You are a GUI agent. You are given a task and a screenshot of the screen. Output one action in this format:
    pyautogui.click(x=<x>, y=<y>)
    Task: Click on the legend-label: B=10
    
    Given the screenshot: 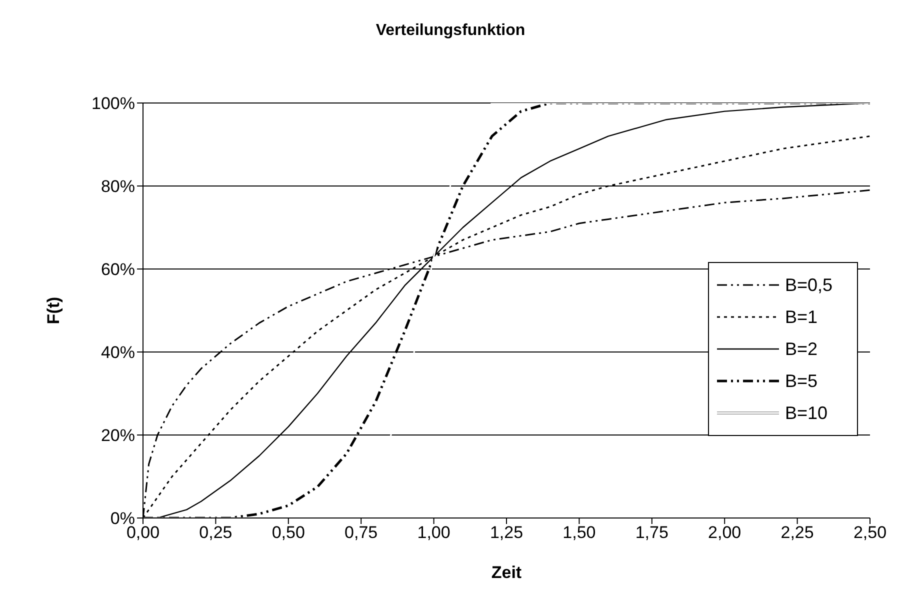 What is the action you would take?
    pyautogui.click(x=806, y=413)
    